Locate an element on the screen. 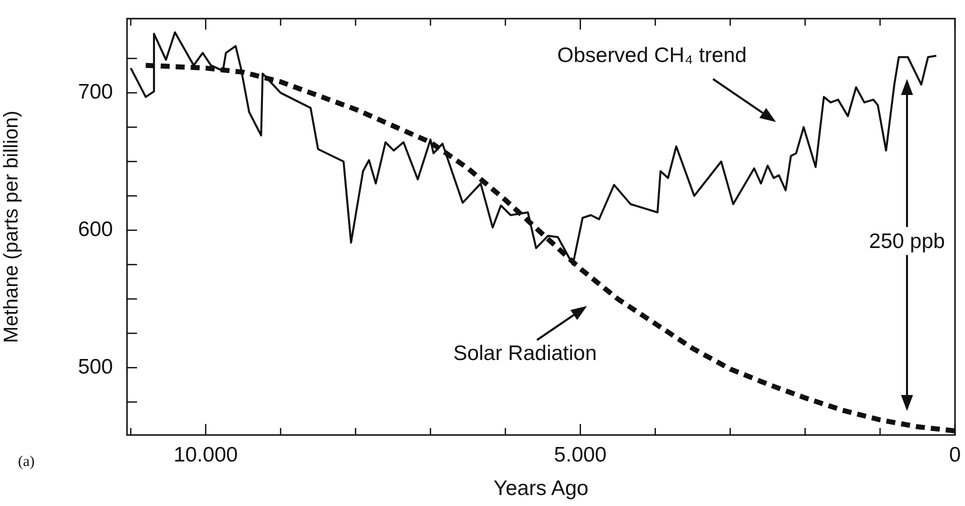  annotation: Observed CH₄ trend is located at coordinates (652, 55).